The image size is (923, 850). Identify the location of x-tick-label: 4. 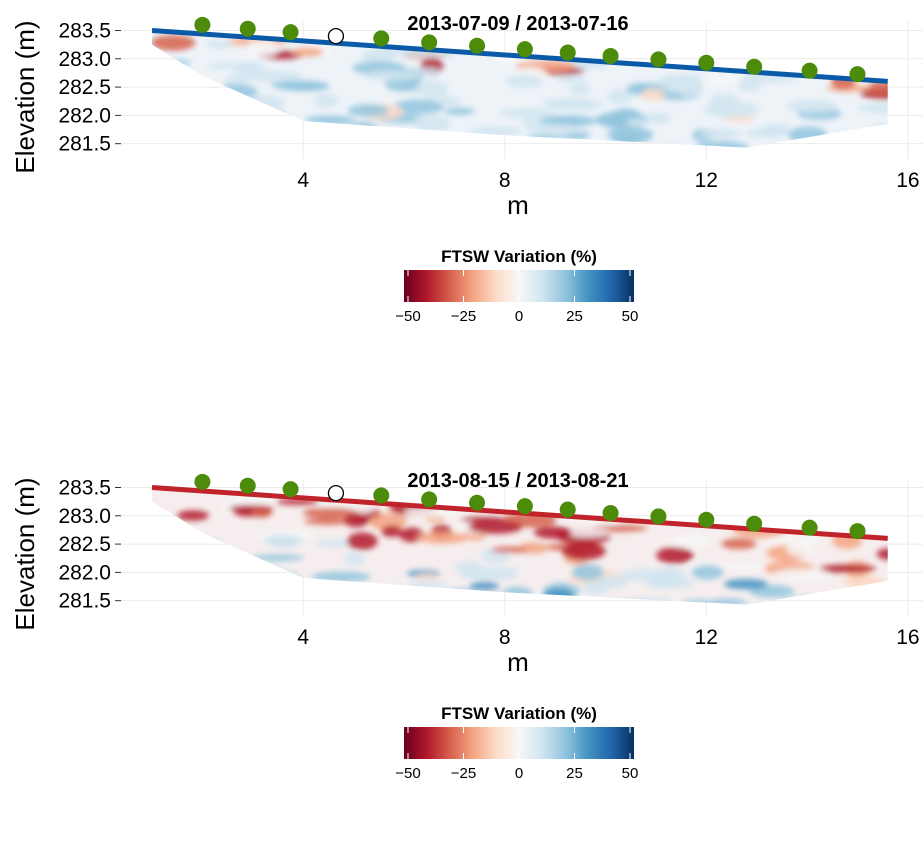
(303, 180).